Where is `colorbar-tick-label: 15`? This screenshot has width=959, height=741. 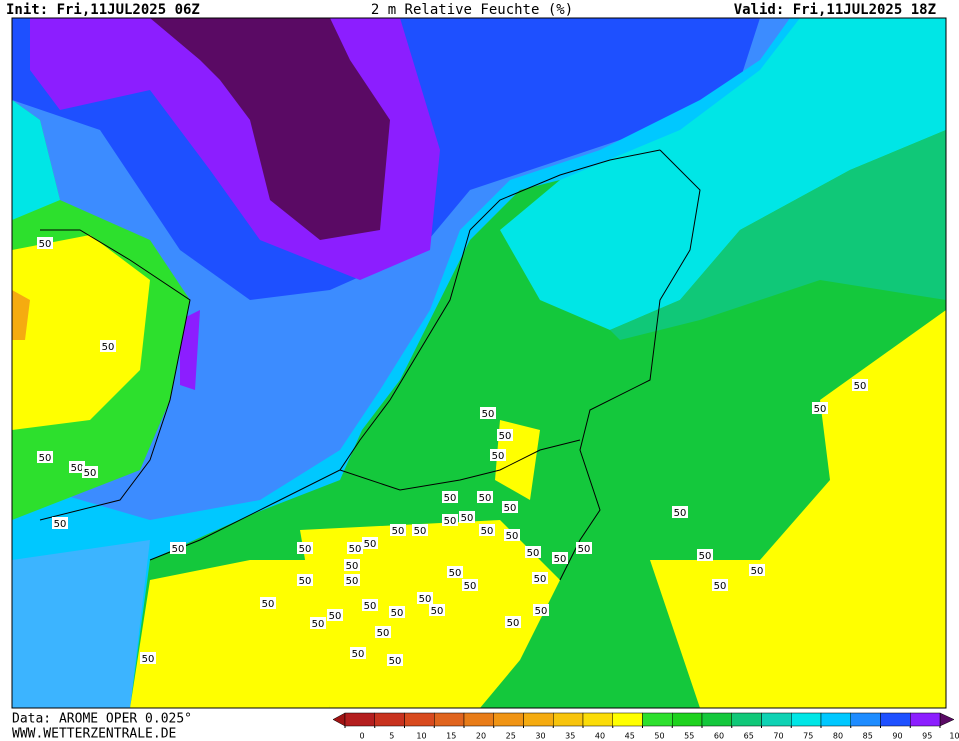
colorbar-tick-label: 15 is located at coordinates (451, 736).